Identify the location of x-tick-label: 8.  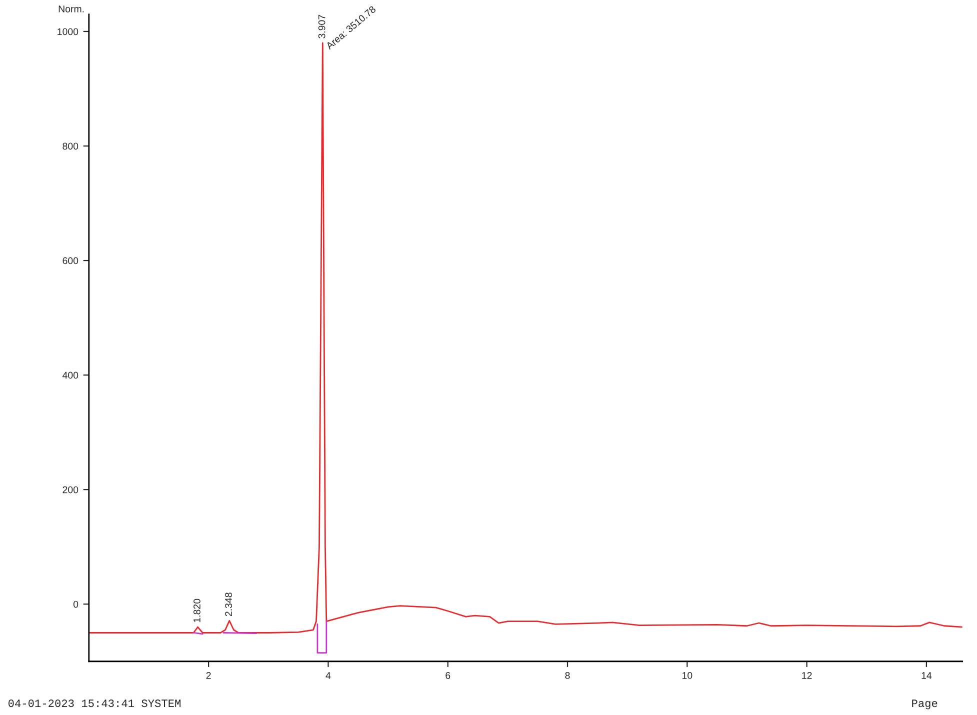
(567, 675).